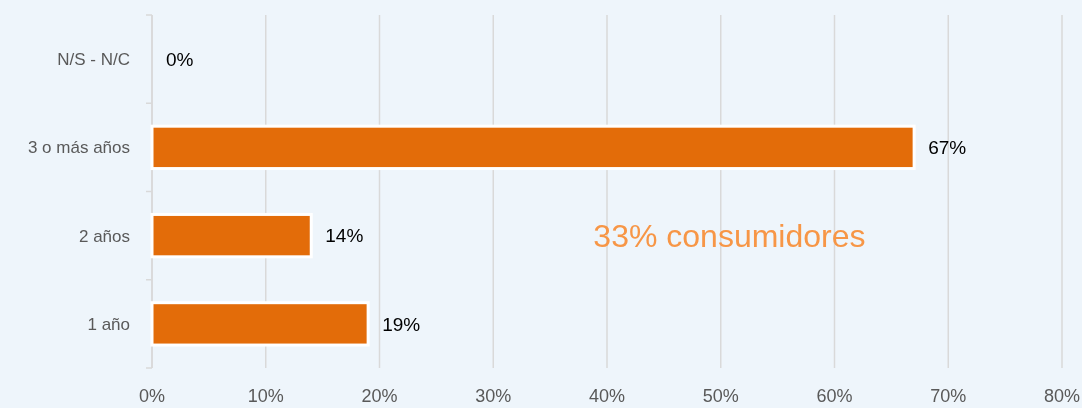 The width and height of the screenshot is (1082, 408). Describe the element at coordinates (180, 59) in the screenshot. I see `data-label: 0%` at that location.